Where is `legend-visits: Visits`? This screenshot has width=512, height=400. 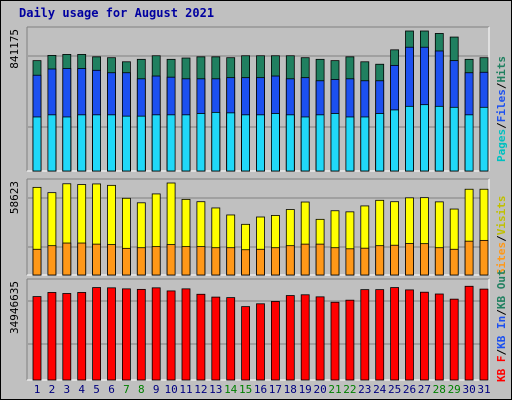
legend-visits: Visits is located at coordinates (501, 216).